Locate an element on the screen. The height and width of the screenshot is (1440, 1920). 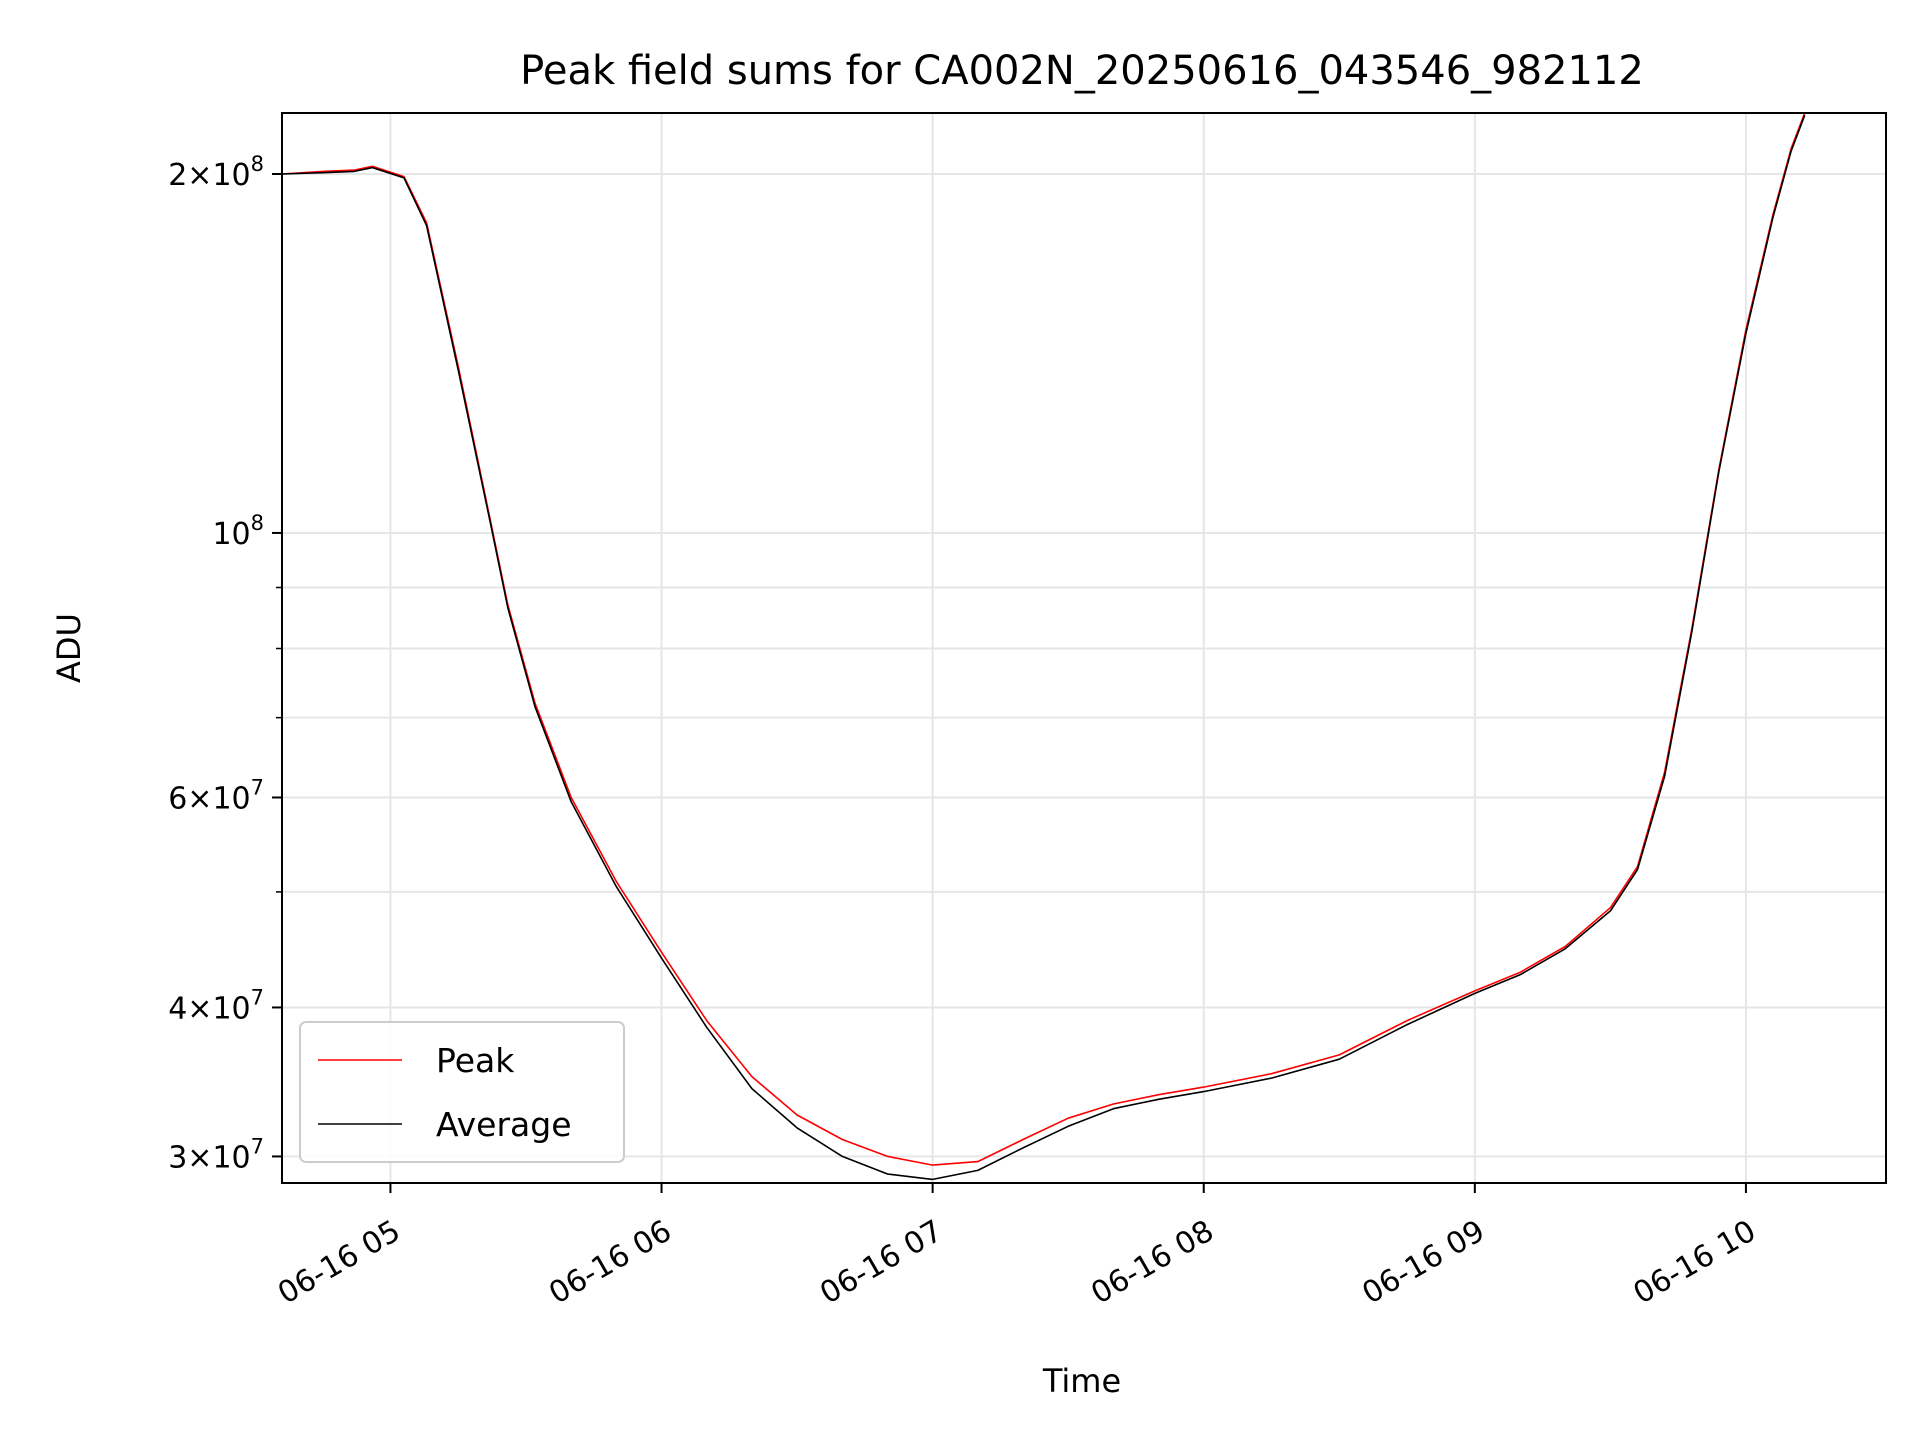
legend-label-peak: Peak is located at coordinates (475, 1060).